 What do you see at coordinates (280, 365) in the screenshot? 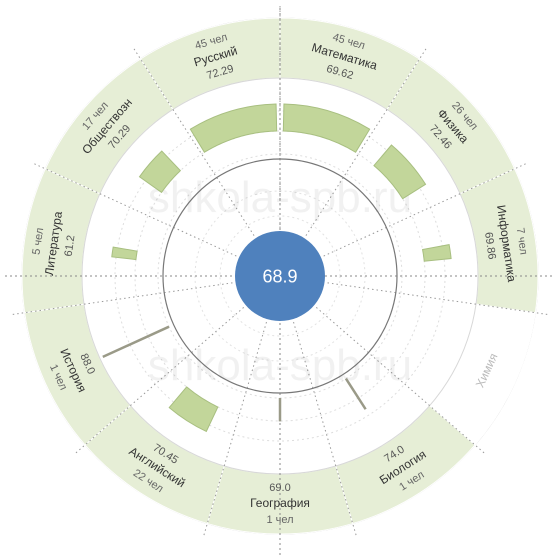
I see `watermark-bottom: shkola-spb.ru` at bounding box center [280, 365].